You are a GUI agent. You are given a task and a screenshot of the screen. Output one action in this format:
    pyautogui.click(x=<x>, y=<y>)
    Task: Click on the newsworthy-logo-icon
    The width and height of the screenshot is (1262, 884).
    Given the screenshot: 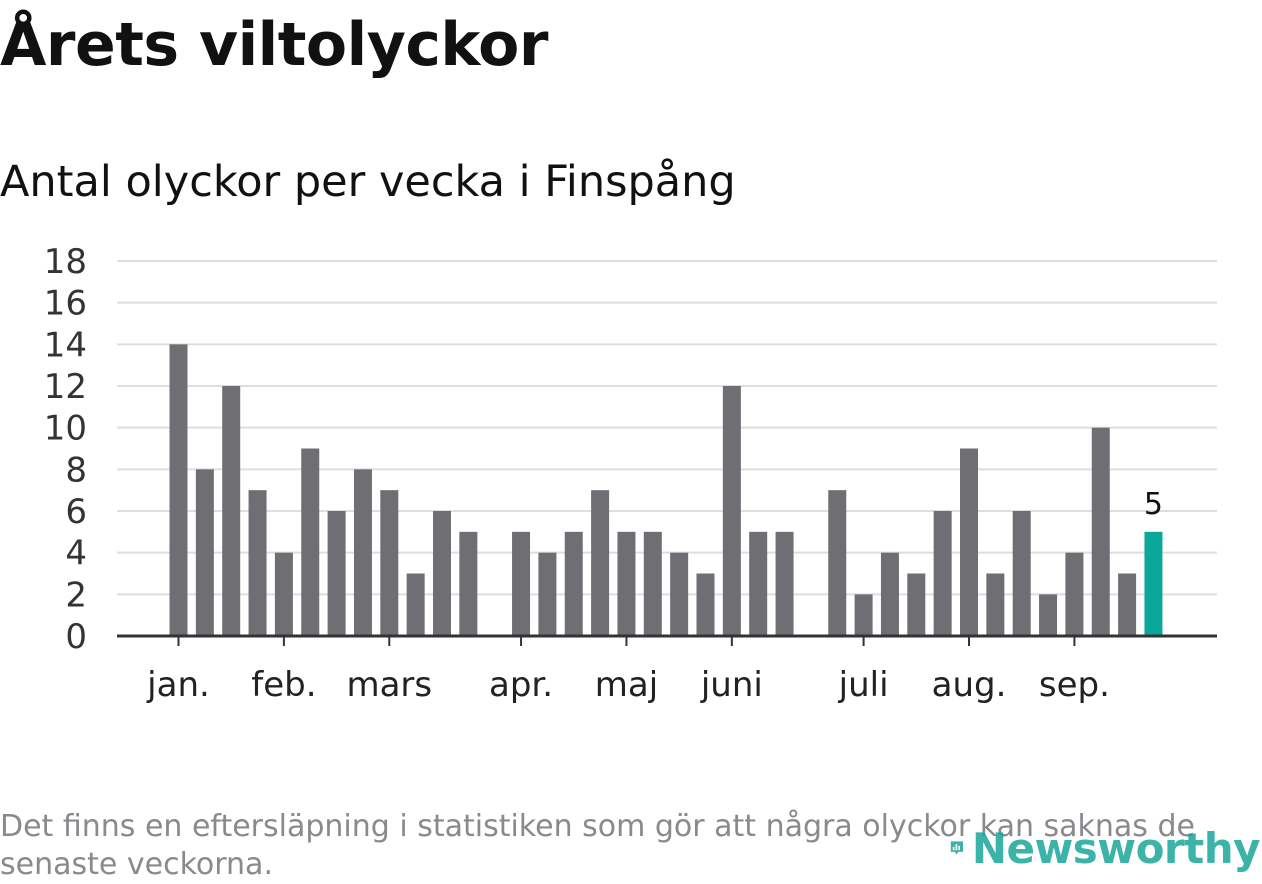 What is the action you would take?
    pyautogui.click(x=956, y=848)
    